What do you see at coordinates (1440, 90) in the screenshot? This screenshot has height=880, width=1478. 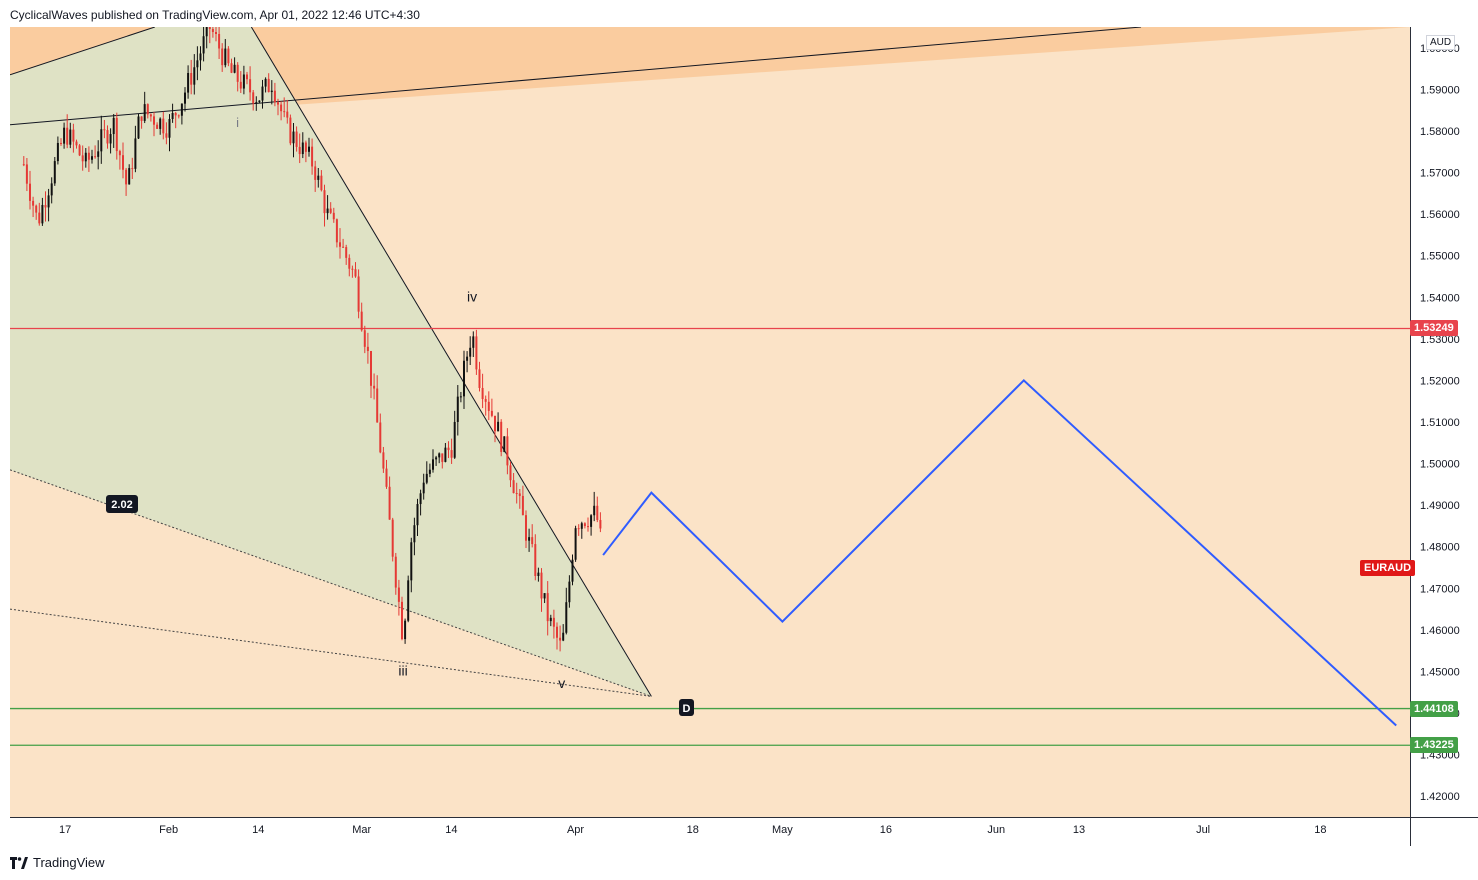 I see `price-tick-label: 1.59000` at bounding box center [1440, 90].